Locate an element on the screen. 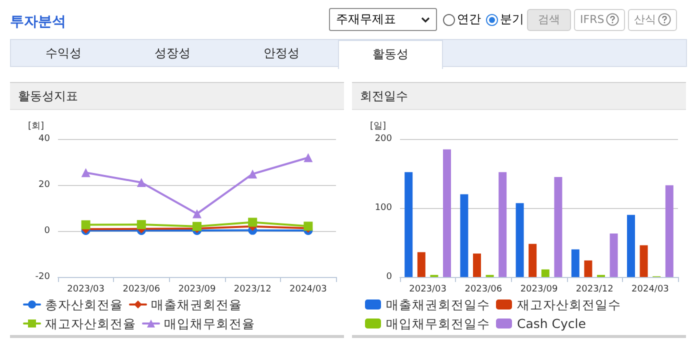 Image resolution: width=697 pixels, height=342 pixels. text: 수익성 is located at coordinates (63, 53).